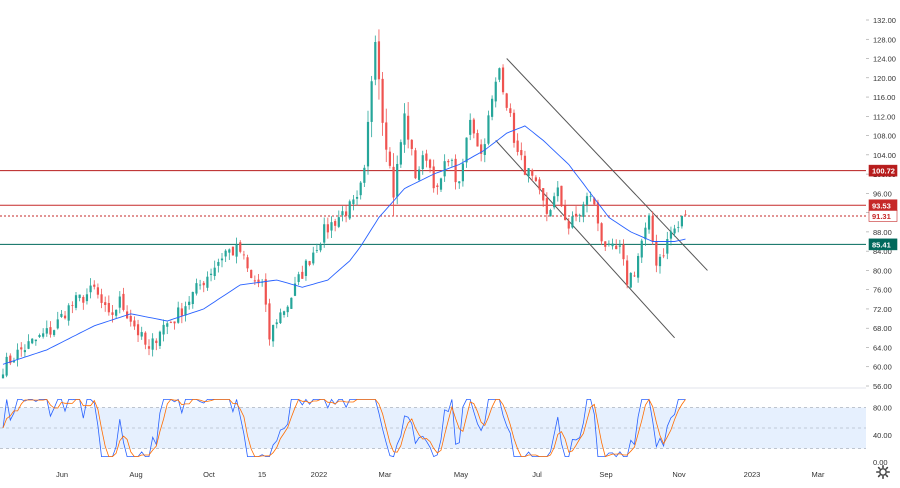 The height and width of the screenshot is (488, 900). Describe the element at coordinates (883, 216) in the screenshot. I see `price-level-tag-bg` at that location.